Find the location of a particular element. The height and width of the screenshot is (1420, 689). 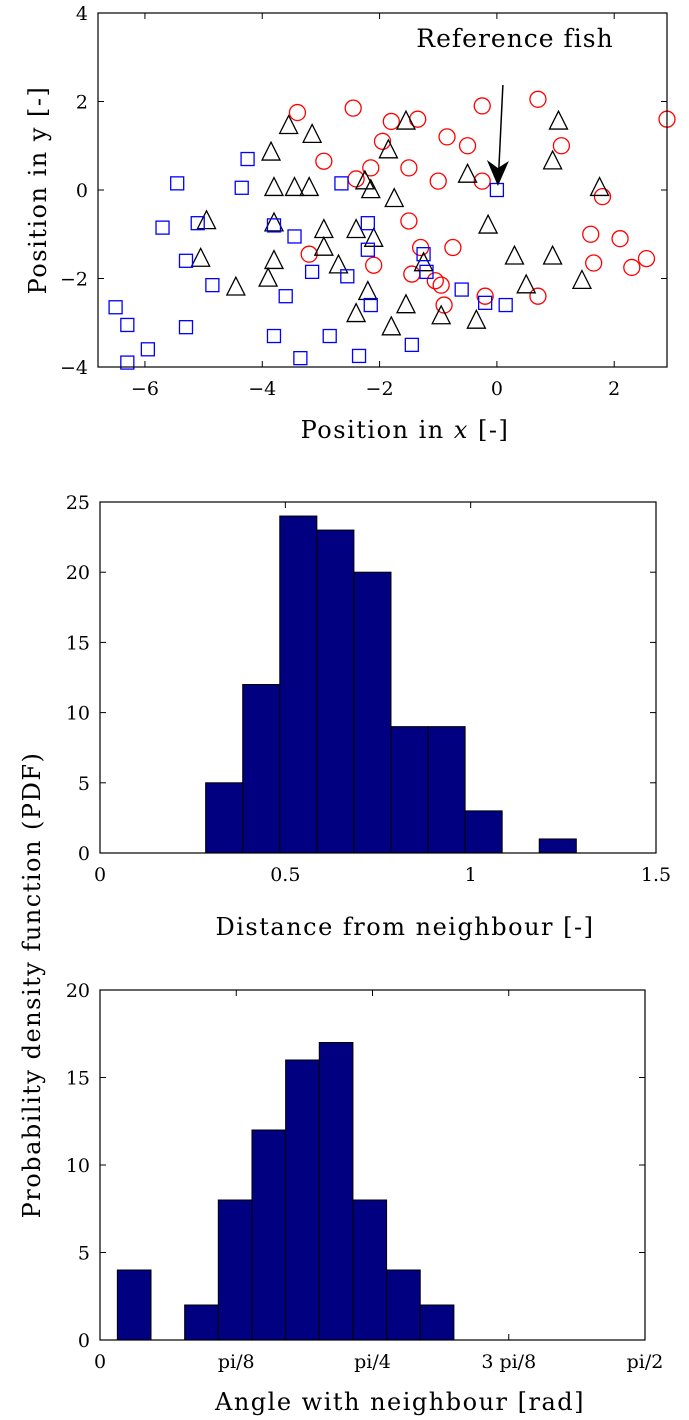

distance-xlabel: Distance from neighbour [-] is located at coordinates (405, 927).